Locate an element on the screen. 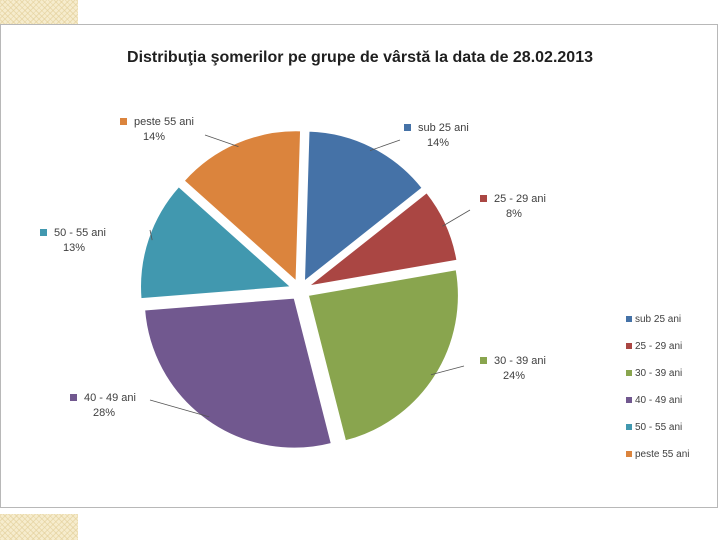 Image resolution: width=720 pixels, height=540 pixels. data-label-category: 30 - 39 ani is located at coordinates (520, 361).